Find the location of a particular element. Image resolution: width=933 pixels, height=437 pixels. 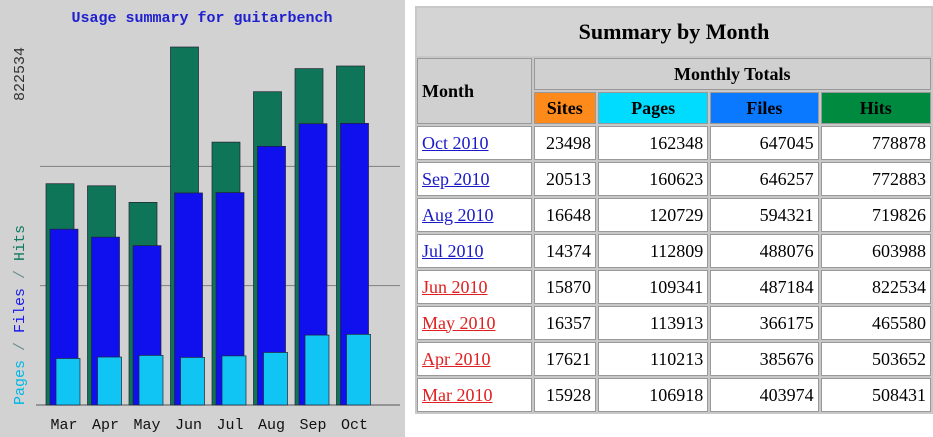

table-cell: 503652 is located at coordinates (875, 359).